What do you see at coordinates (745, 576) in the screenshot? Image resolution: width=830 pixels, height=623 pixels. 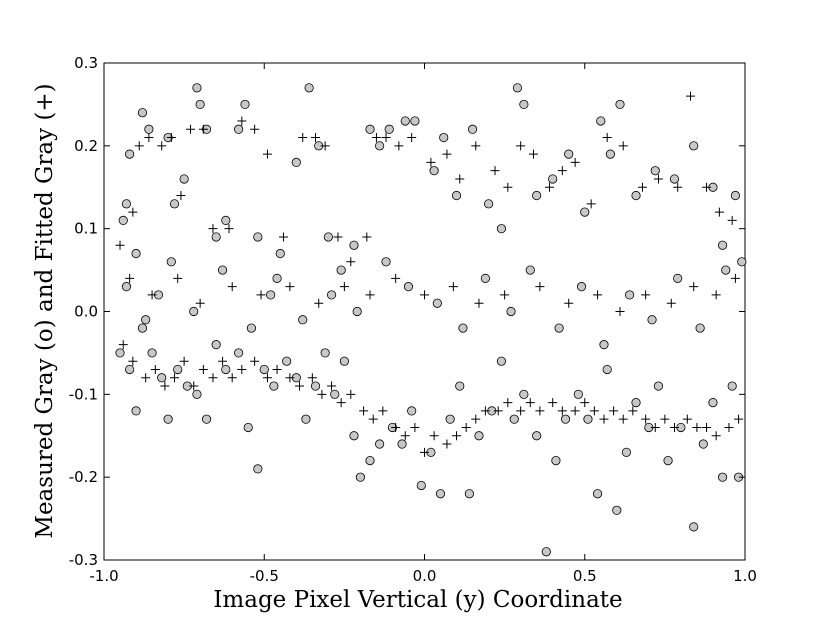 I see `x-tick-label: 1.0` at bounding box center [745, 576].